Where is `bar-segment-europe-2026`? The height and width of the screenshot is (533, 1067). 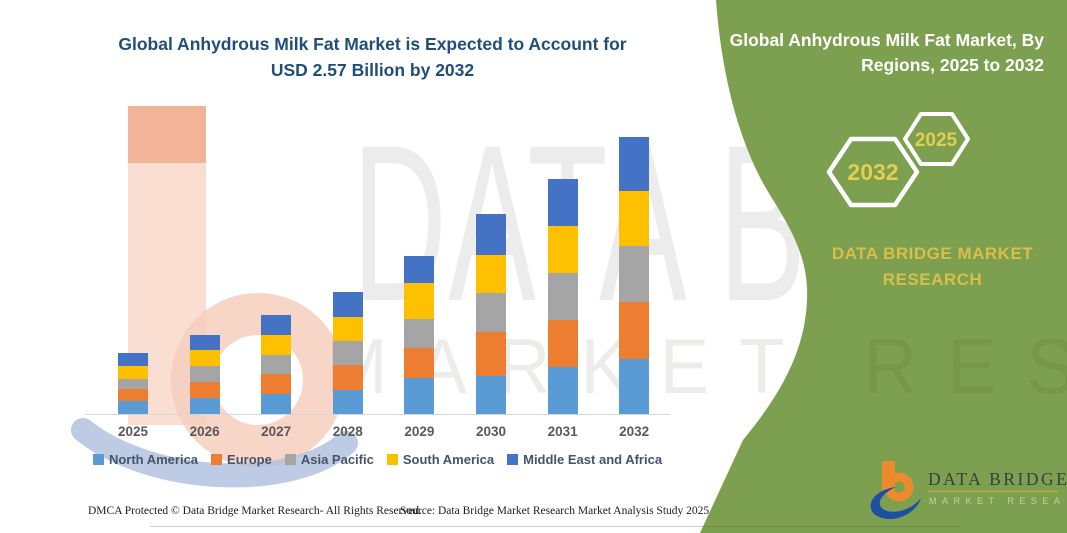 bar-segment-europe-2026 is located at coordinates (204, 390).